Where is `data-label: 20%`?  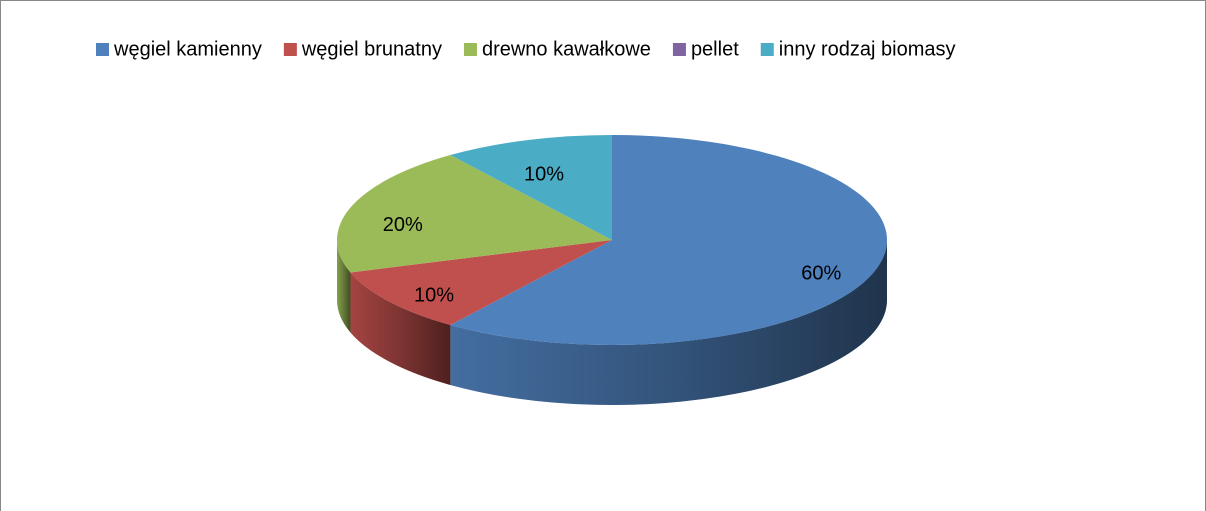
data-label: 20% is located at coordinates (403, 225).